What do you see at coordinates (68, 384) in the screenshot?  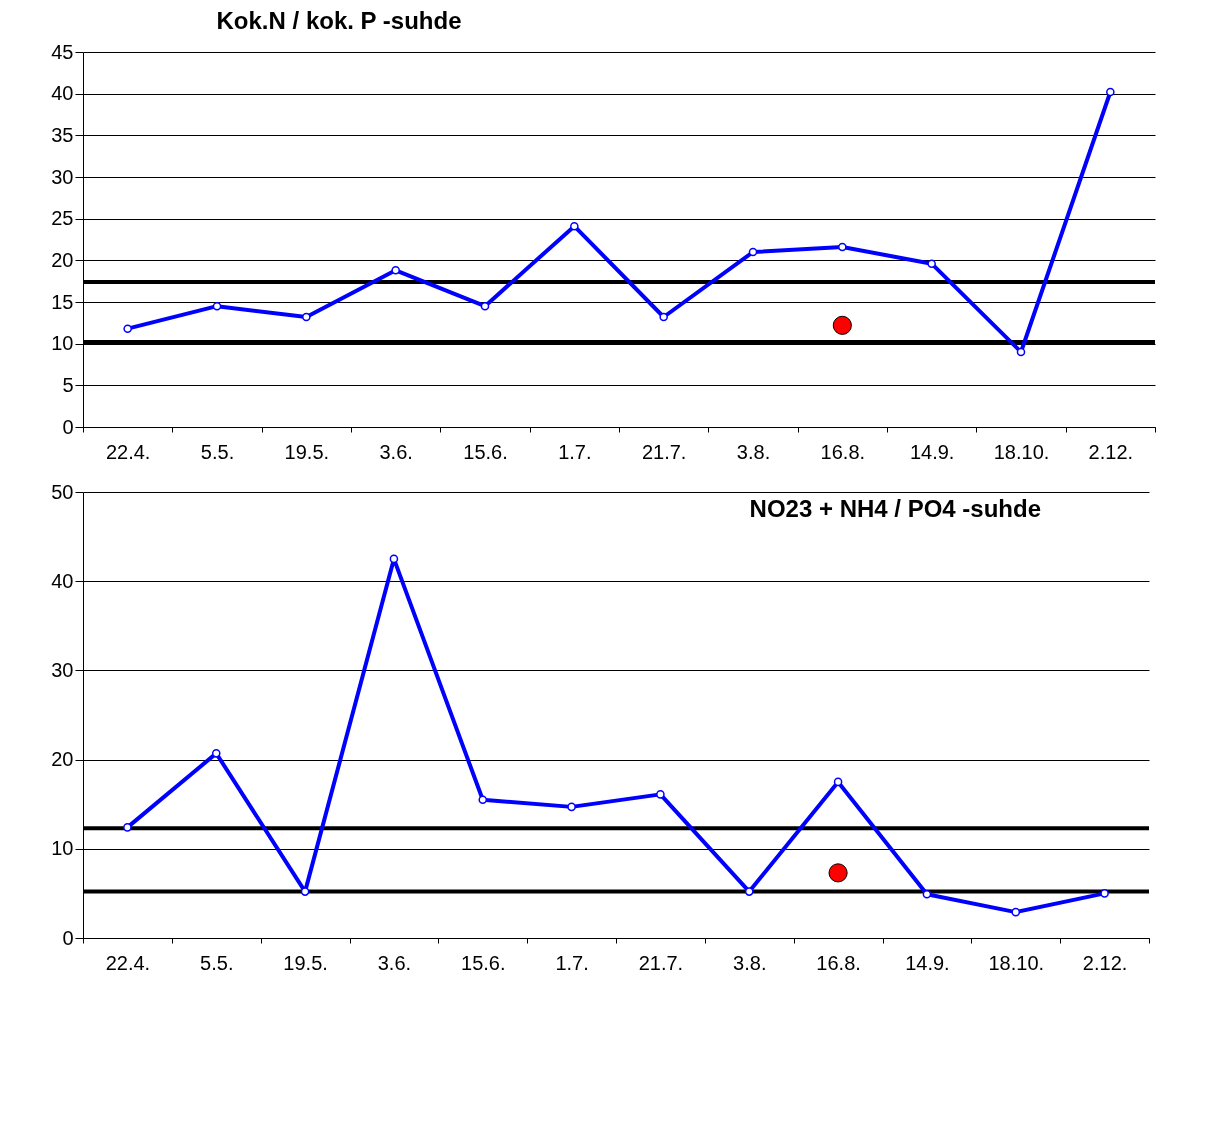 I see `y-tick-label: 5` at bounding box center [68, 384].